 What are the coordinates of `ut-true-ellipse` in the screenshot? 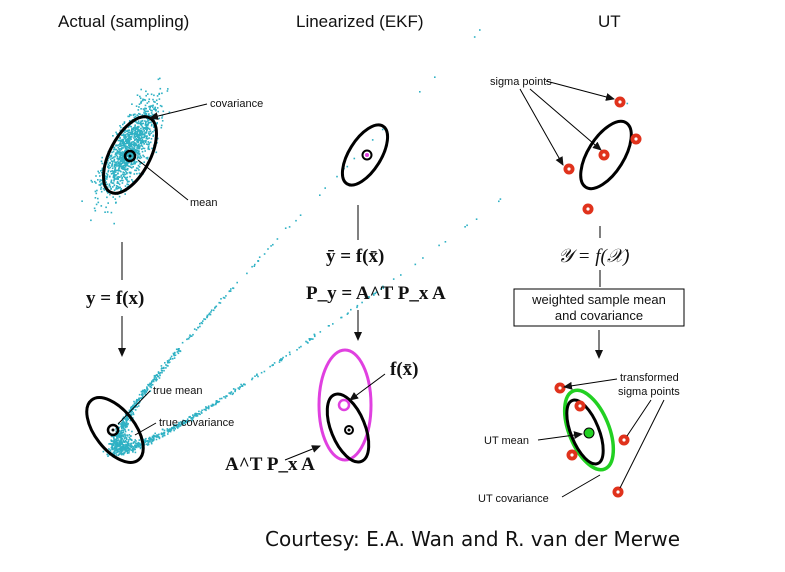 It's located at (585, 432).